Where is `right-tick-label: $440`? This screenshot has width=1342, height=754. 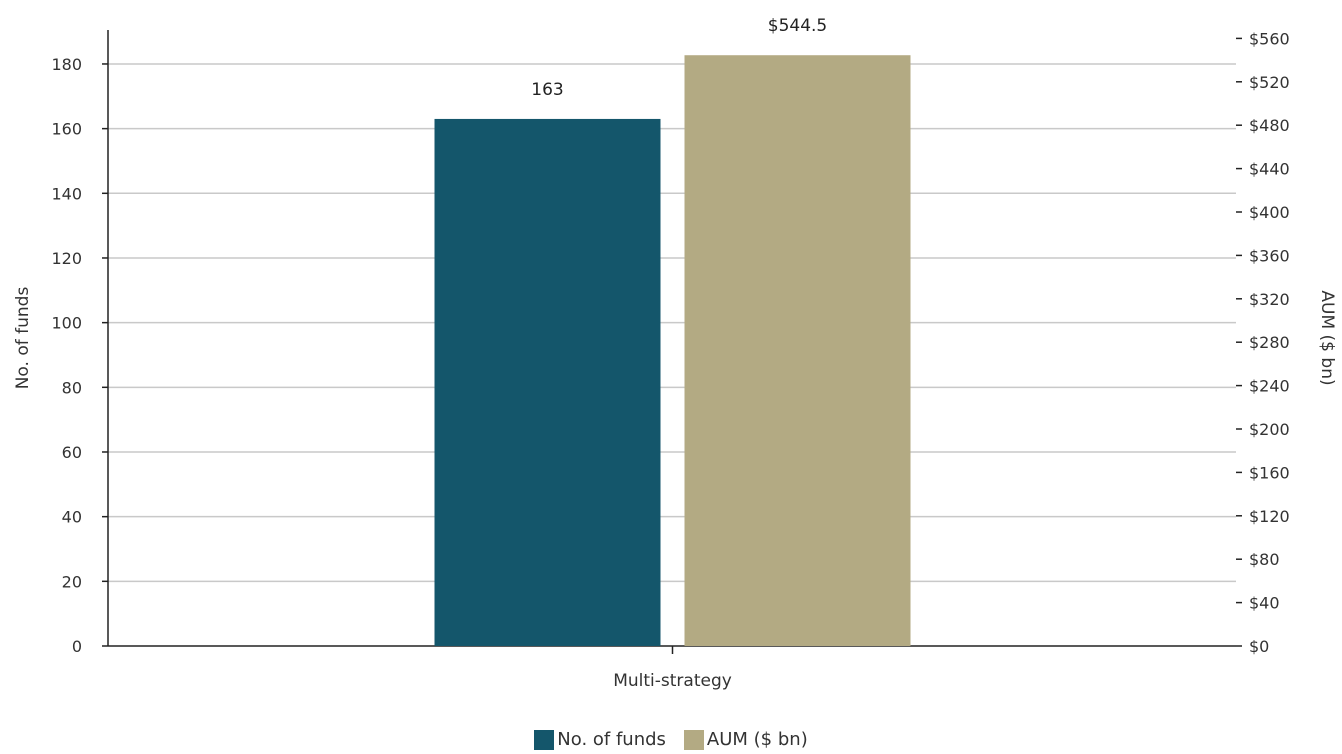
right-tick-label: $440 is located at coordinates (1269, 169).